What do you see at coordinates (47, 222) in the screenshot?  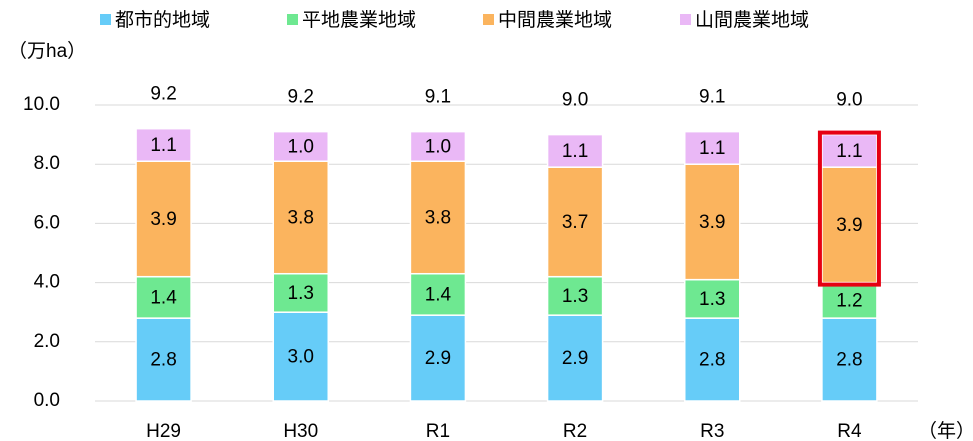 I see `y-tick-label: 6.0` at bounding box center [47, 222].